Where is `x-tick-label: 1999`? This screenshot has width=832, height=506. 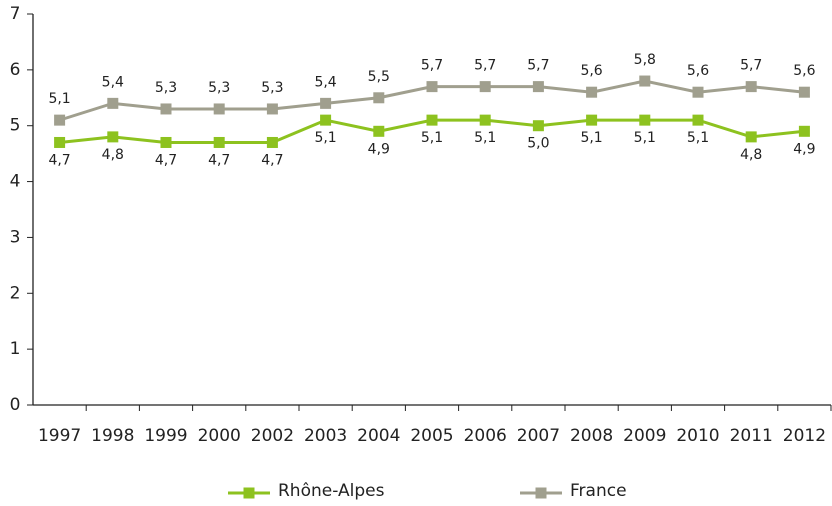 x-tick-label: 1999 is located at coordinates (165, 436).